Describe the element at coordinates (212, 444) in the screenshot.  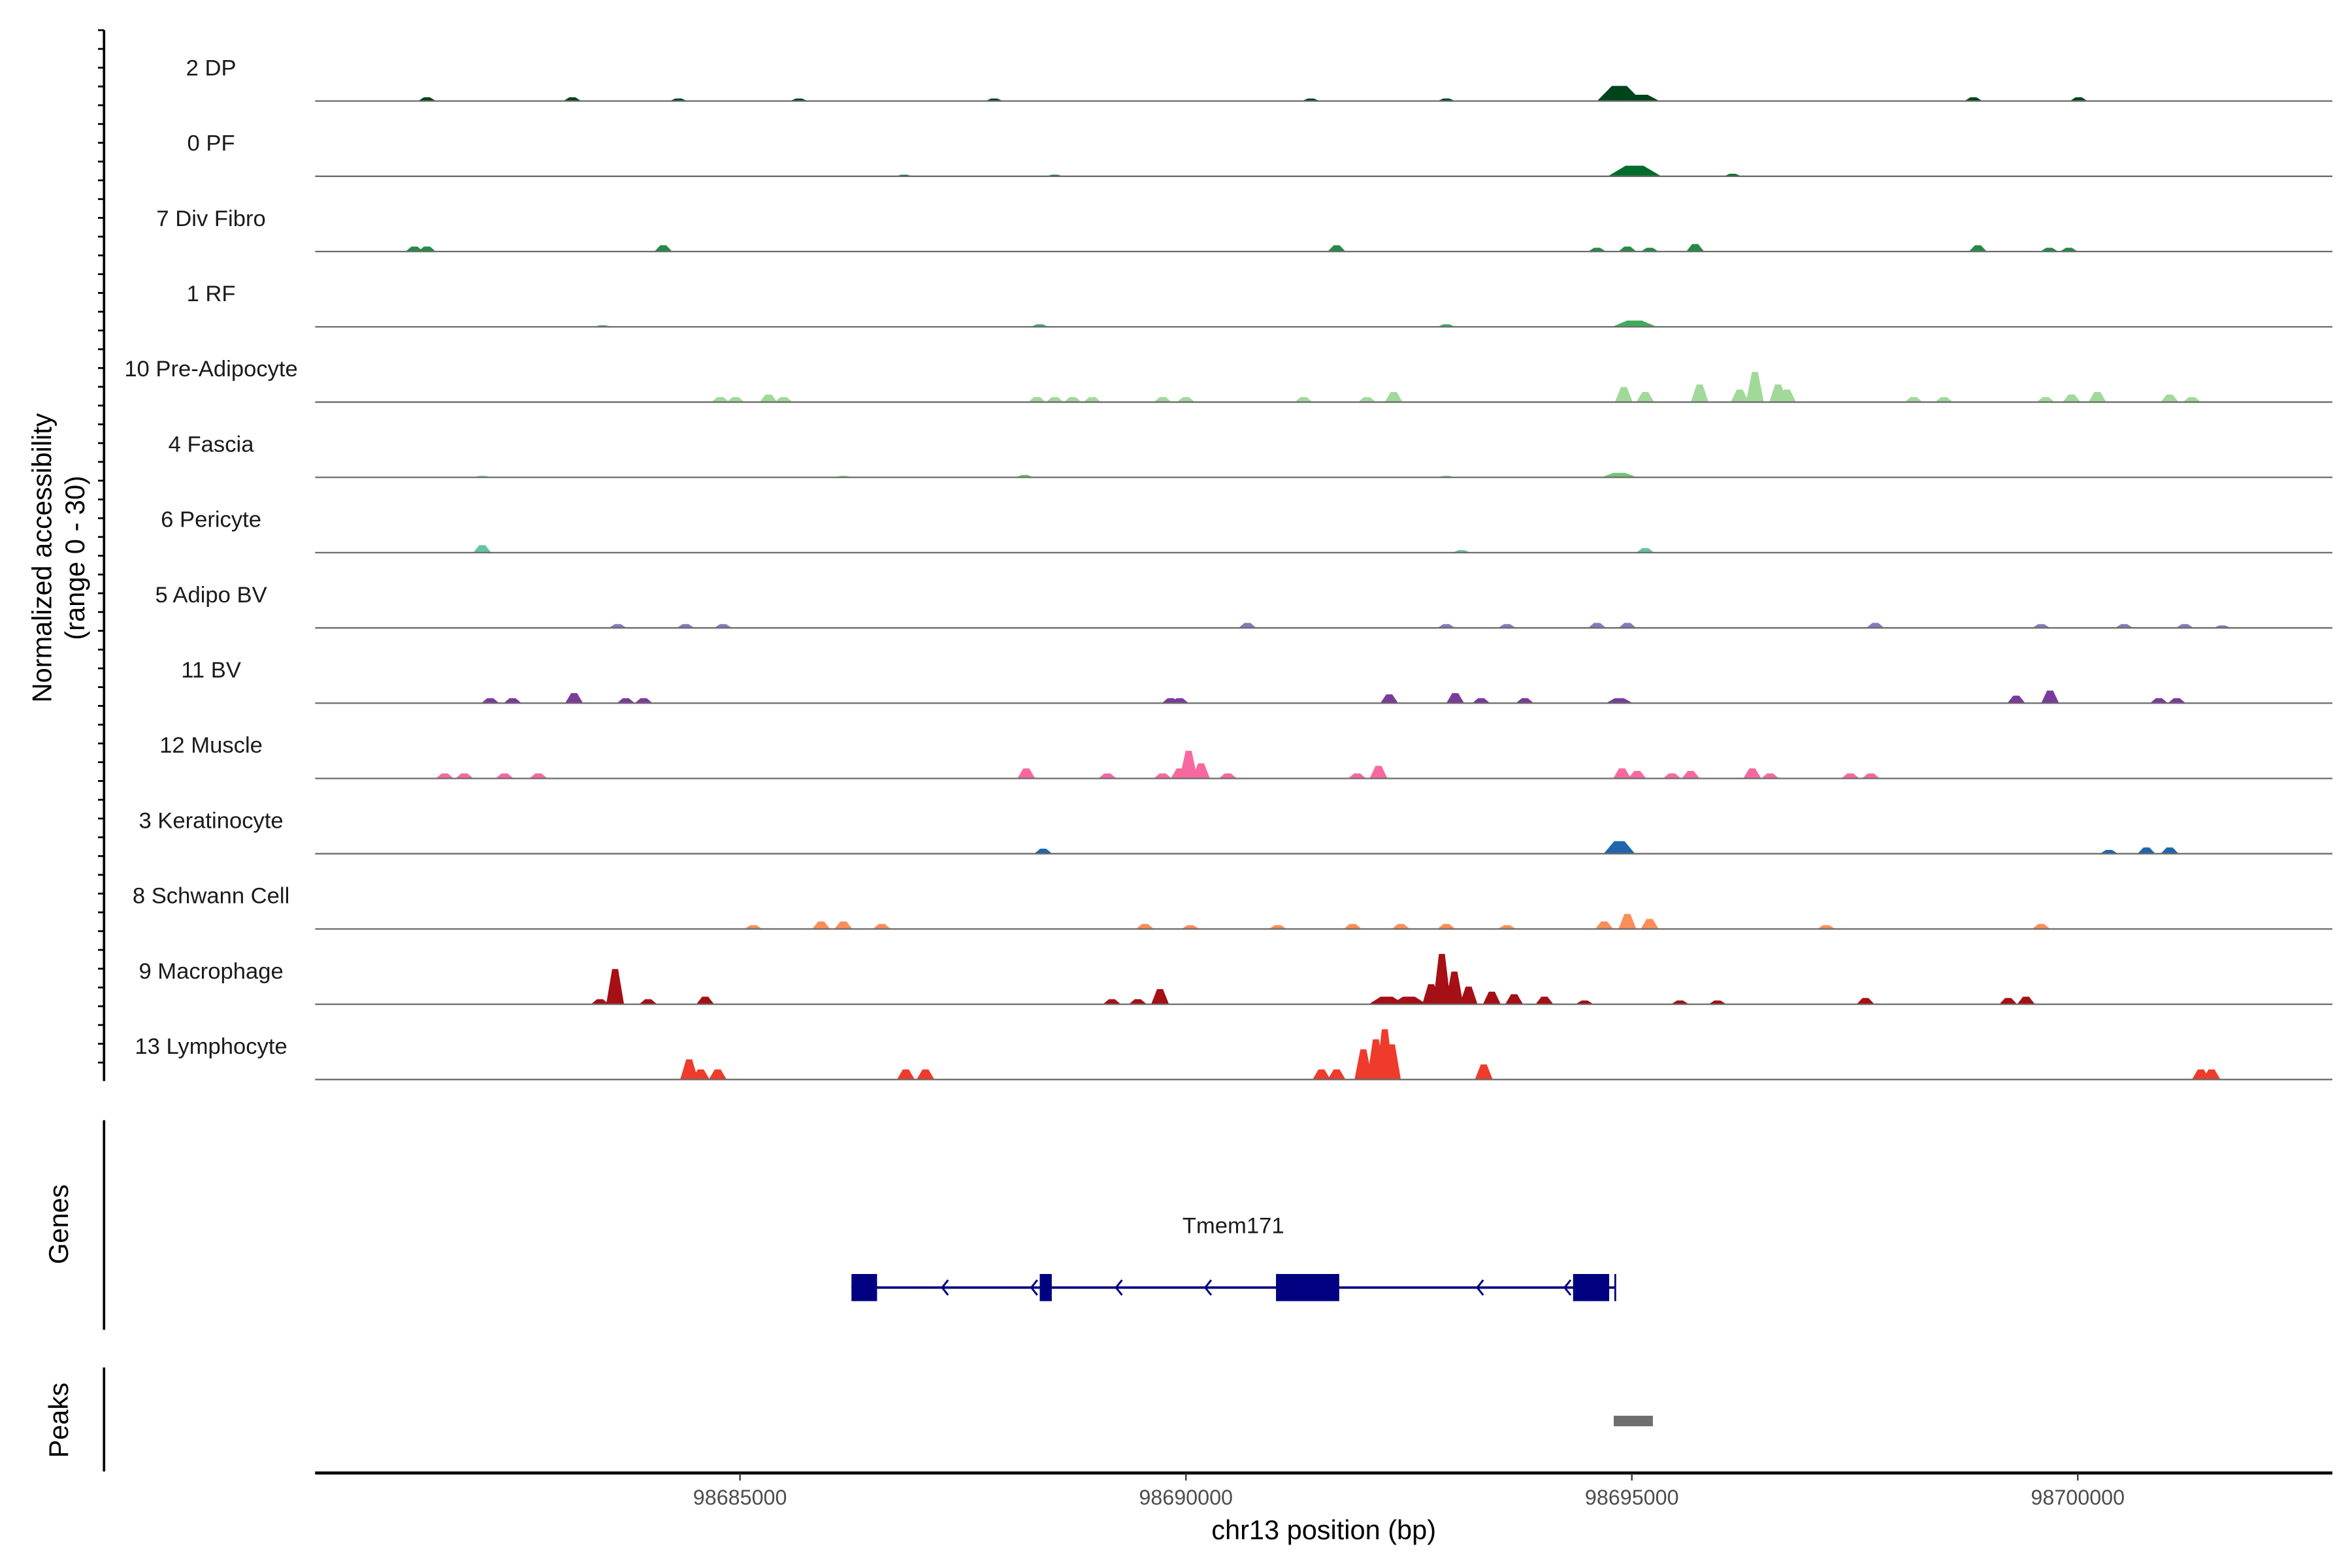
I see `track-label: 4 Fascia` at that location.